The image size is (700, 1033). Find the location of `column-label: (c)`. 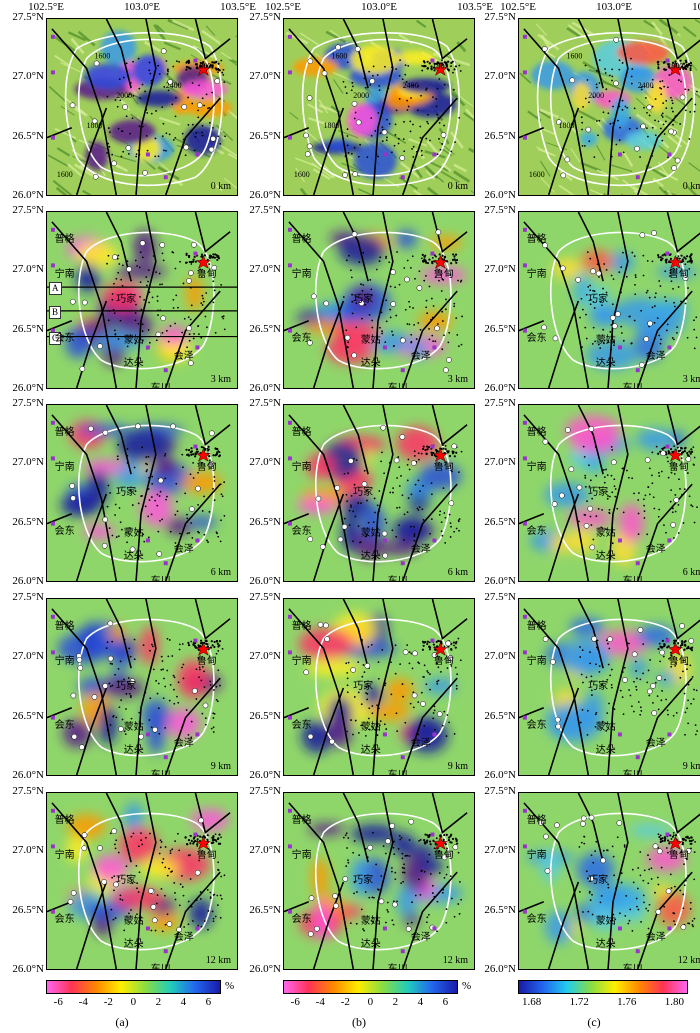

column-label: (c) is located at coordinates (594, 1022).